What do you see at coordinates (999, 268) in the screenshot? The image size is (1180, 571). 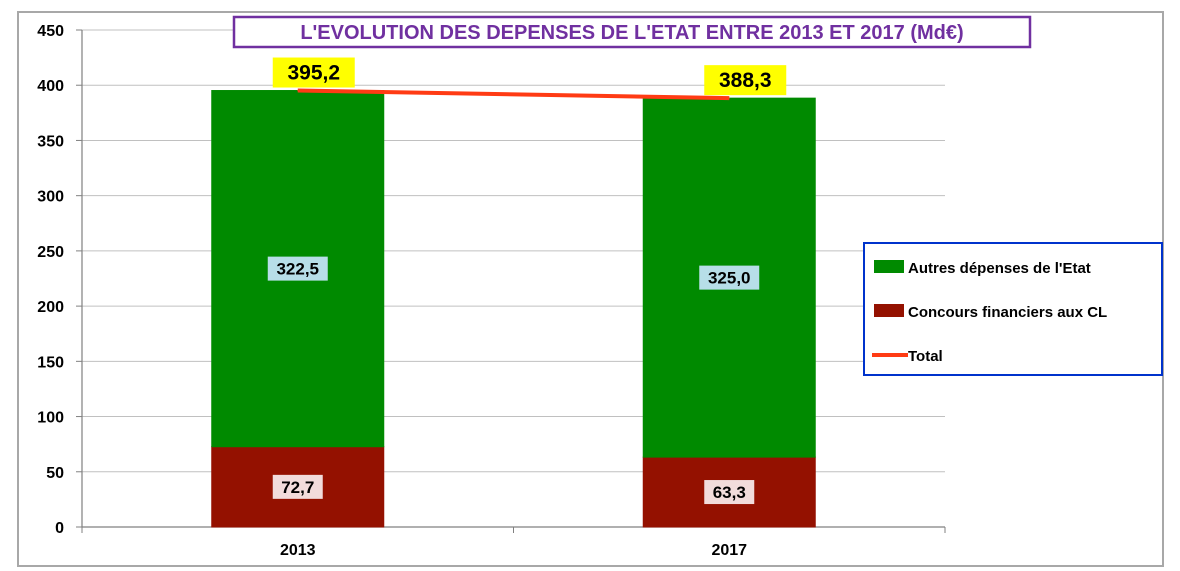 I see `legend-label: Autres dépenses de l'Etat` at bounding box center [999, 268].